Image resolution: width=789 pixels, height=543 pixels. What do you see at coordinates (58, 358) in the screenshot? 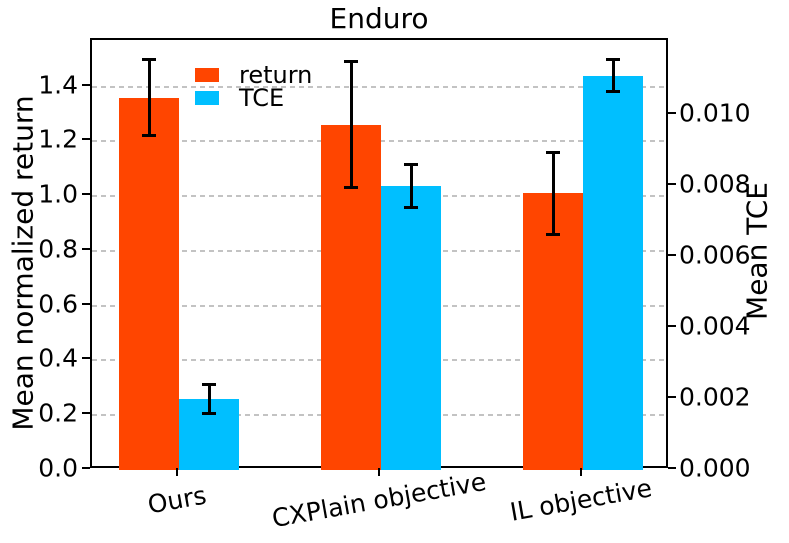
I see `y-tick-label-left: 0.4` at bounding box center [58, 358].